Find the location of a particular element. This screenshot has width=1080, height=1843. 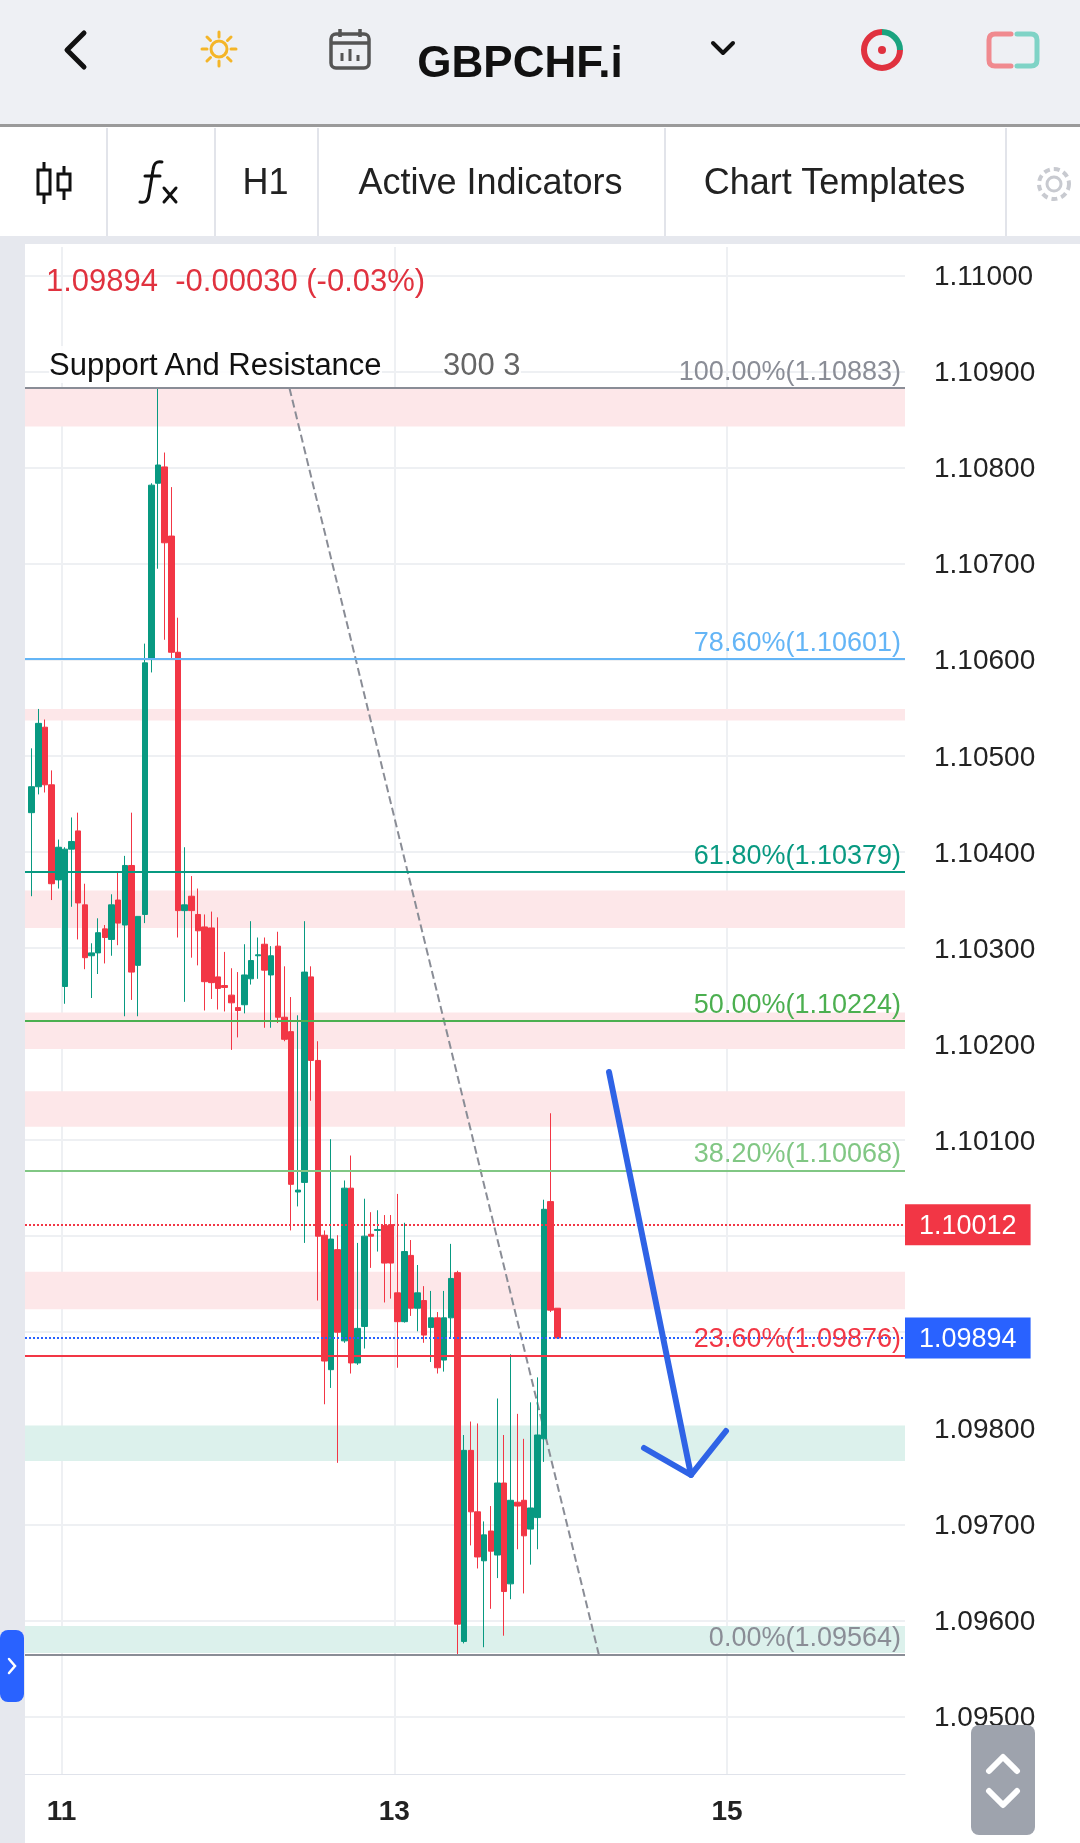

ref-line-label: 1.10012 is located at coordinates (968, 1224).